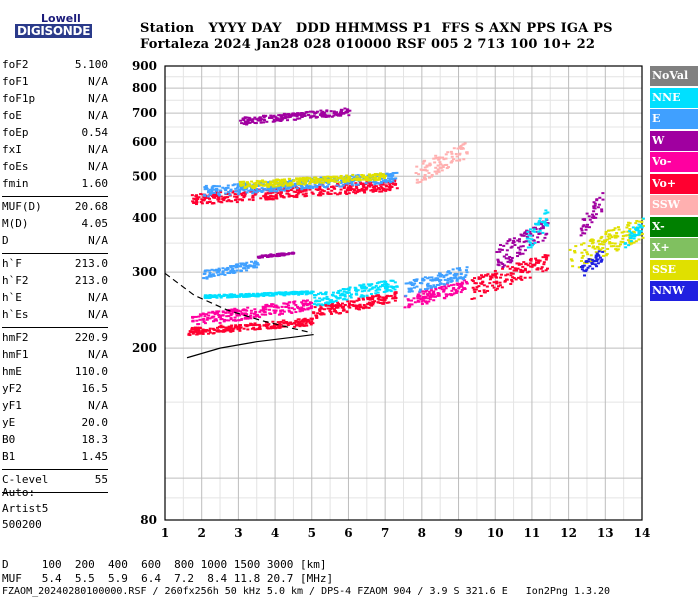 This screenshot has height=600, width=700. What do you see at coordinates (674, 291) in the screenshot?
I see `legend-item-nnw: NNW` at bounding box center [674, 291].